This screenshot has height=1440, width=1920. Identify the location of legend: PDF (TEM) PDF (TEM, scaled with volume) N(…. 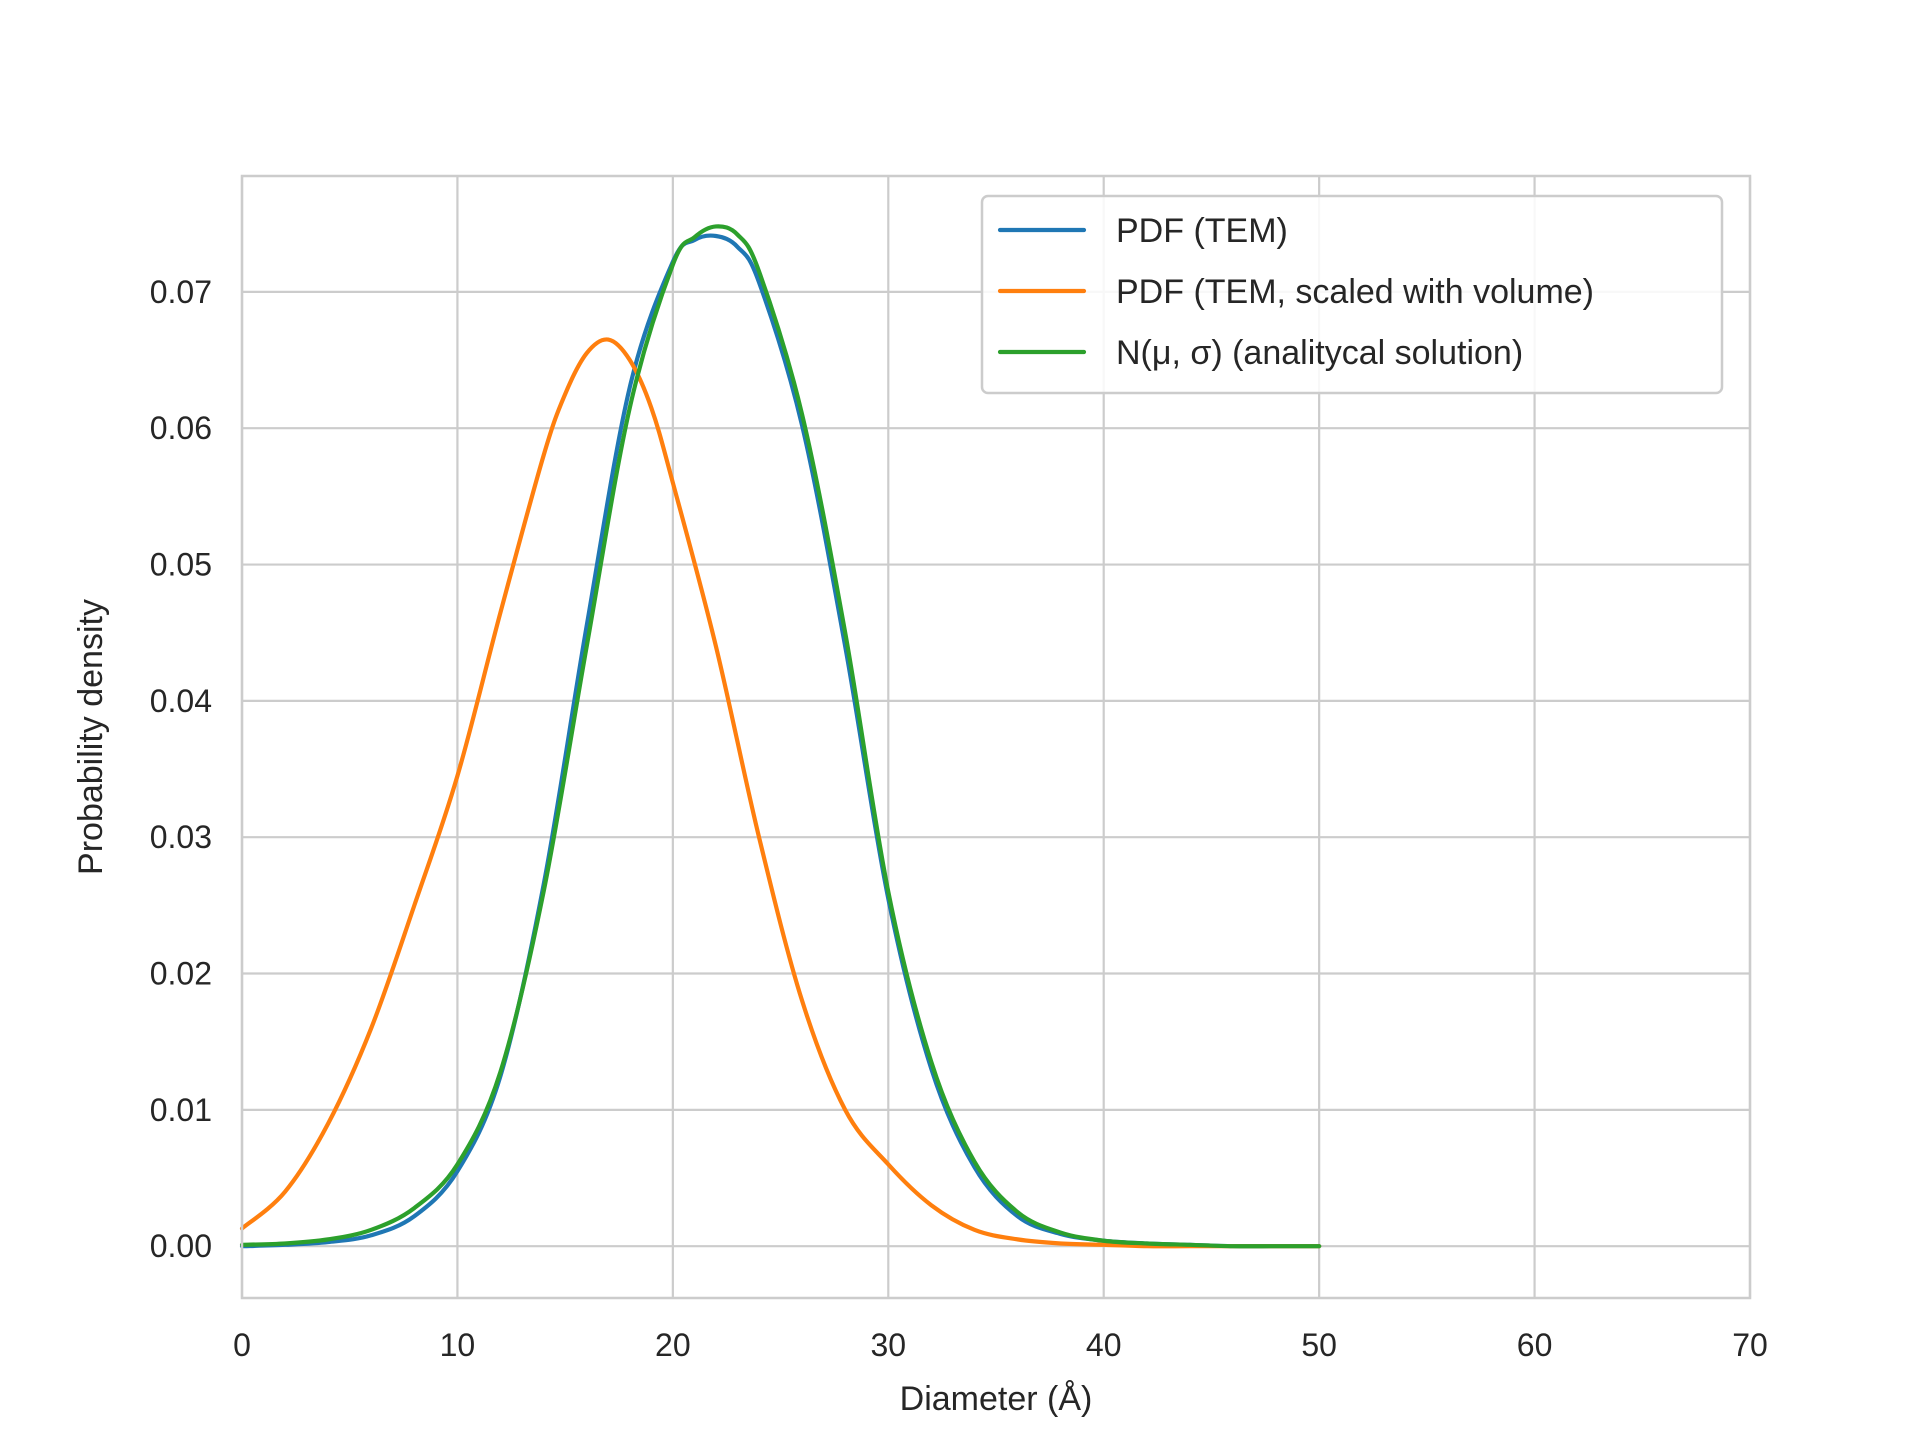
(1352, 294).